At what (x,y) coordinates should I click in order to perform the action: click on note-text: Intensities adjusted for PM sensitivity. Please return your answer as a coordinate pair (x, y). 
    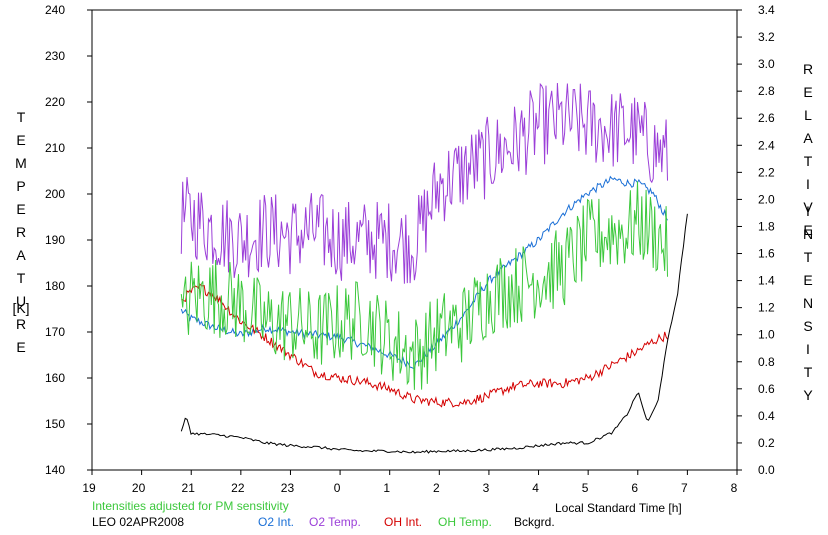
    Looking at the image, I should click on (190, 506).